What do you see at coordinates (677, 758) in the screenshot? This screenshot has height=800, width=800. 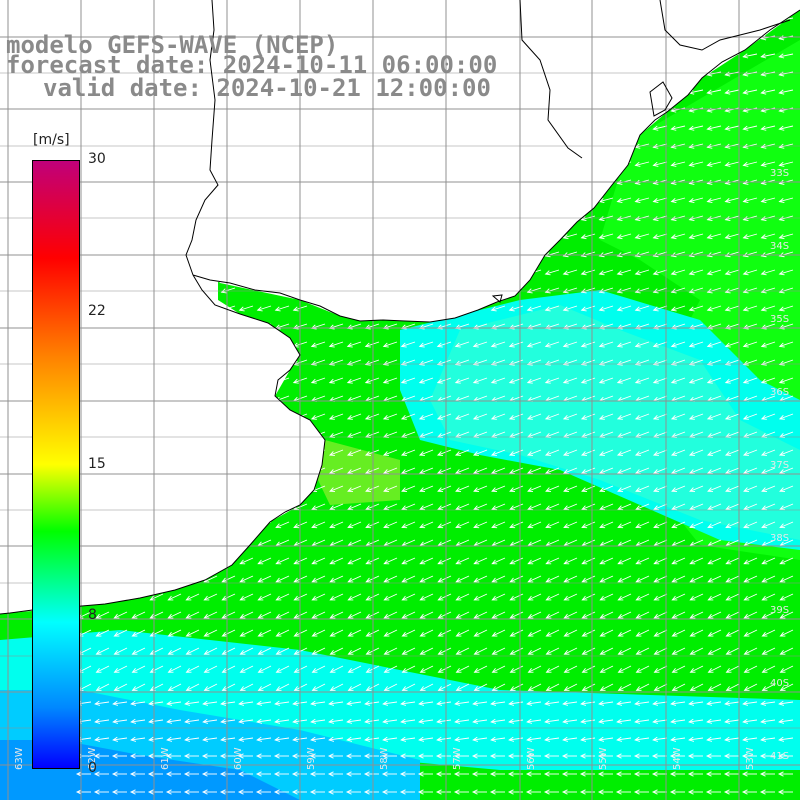 I see `longitude-label: 54W` at bounding box center [677, 758].